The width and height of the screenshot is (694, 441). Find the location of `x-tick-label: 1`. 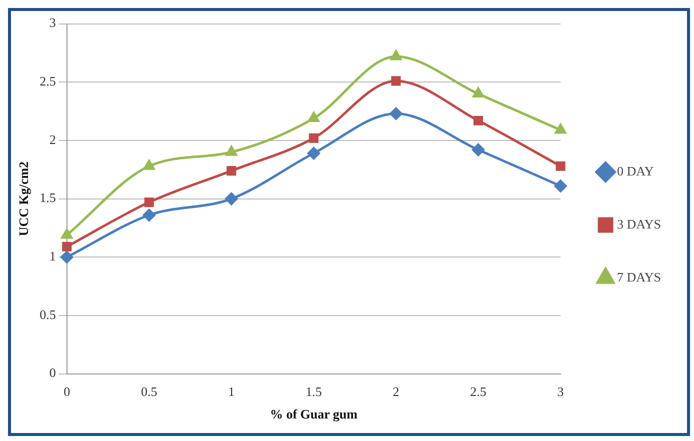

x-tick-label: 1 is located at coordinates (231, 392).